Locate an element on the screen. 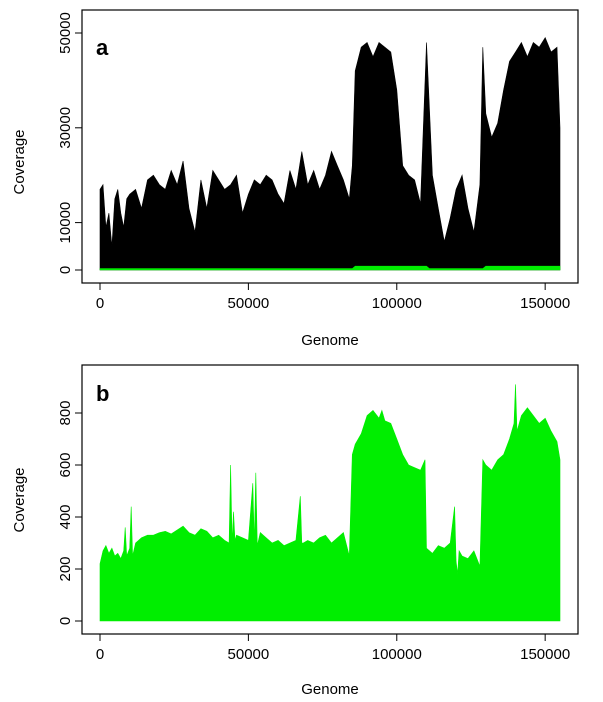 Image resolution: width=603 pixels, height=702 pixels. y-tick-label-a-2: 30000 is located at coordinates (65, 128).